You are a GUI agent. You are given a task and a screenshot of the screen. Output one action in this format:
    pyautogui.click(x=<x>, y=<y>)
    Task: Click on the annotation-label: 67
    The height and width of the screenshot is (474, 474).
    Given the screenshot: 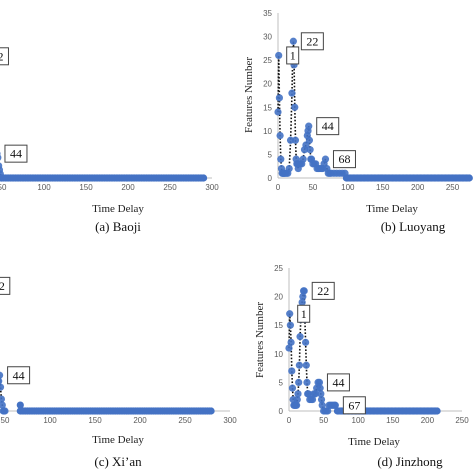 What is the action you would take?
    pyautogui.click(x=354, y=405)
    